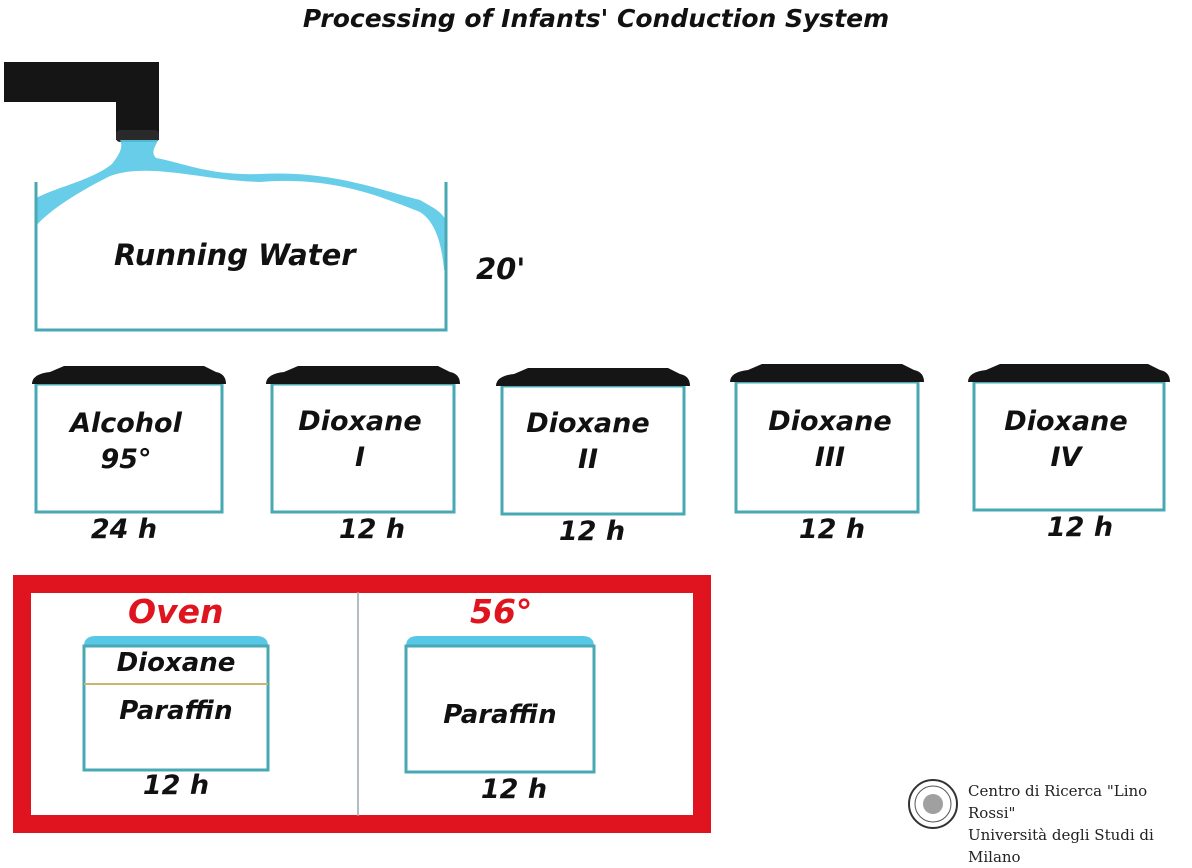 The height and width of the screenshot is (868, 1192). I want to click on container-1-line1: Alcohol, so click(126, 423).